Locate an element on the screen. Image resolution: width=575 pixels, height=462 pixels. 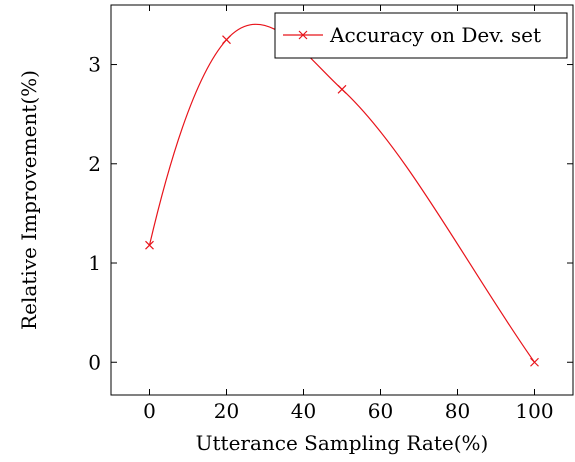
legend-marker-x-icon is located at coordinates (303, 35).